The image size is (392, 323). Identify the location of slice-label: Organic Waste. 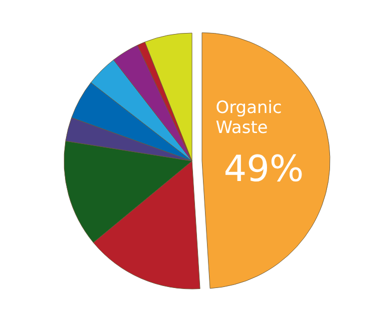
(249, 118).